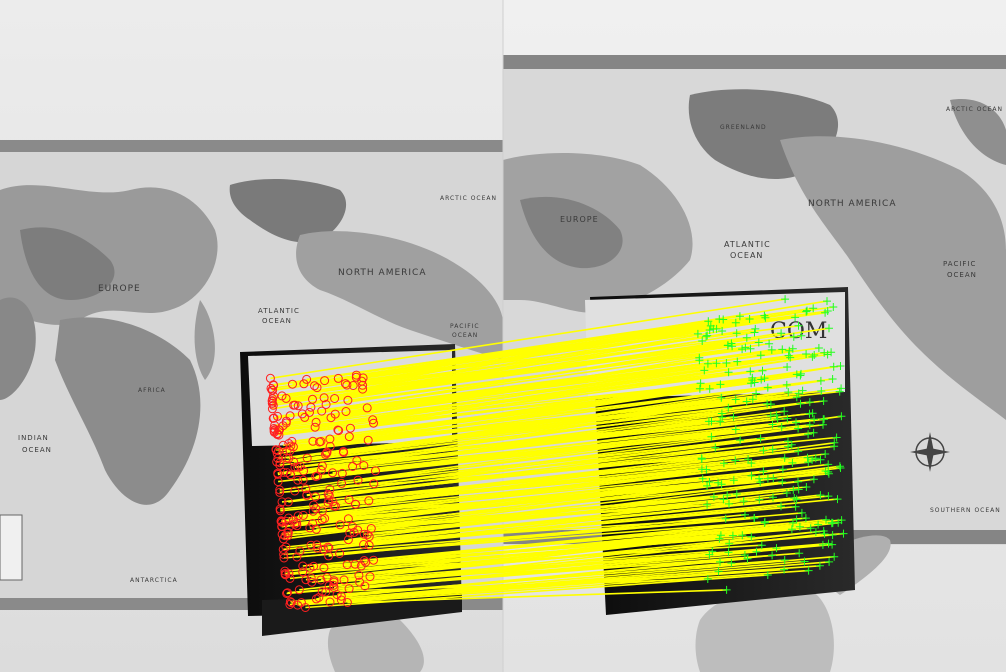 The height and width of the screenshot is (672, 1006). What do you see at coordinates (764, 629) in the screenshot?
I see `right-hand` at bounding box center [764, 629].